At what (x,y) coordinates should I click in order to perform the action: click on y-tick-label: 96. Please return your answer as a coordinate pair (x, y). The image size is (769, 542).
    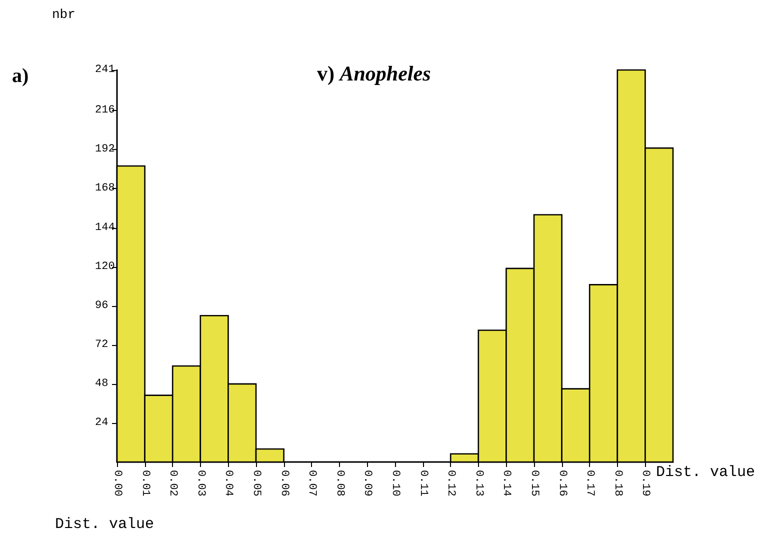
    Looking at the image, I should click on (101, 306).